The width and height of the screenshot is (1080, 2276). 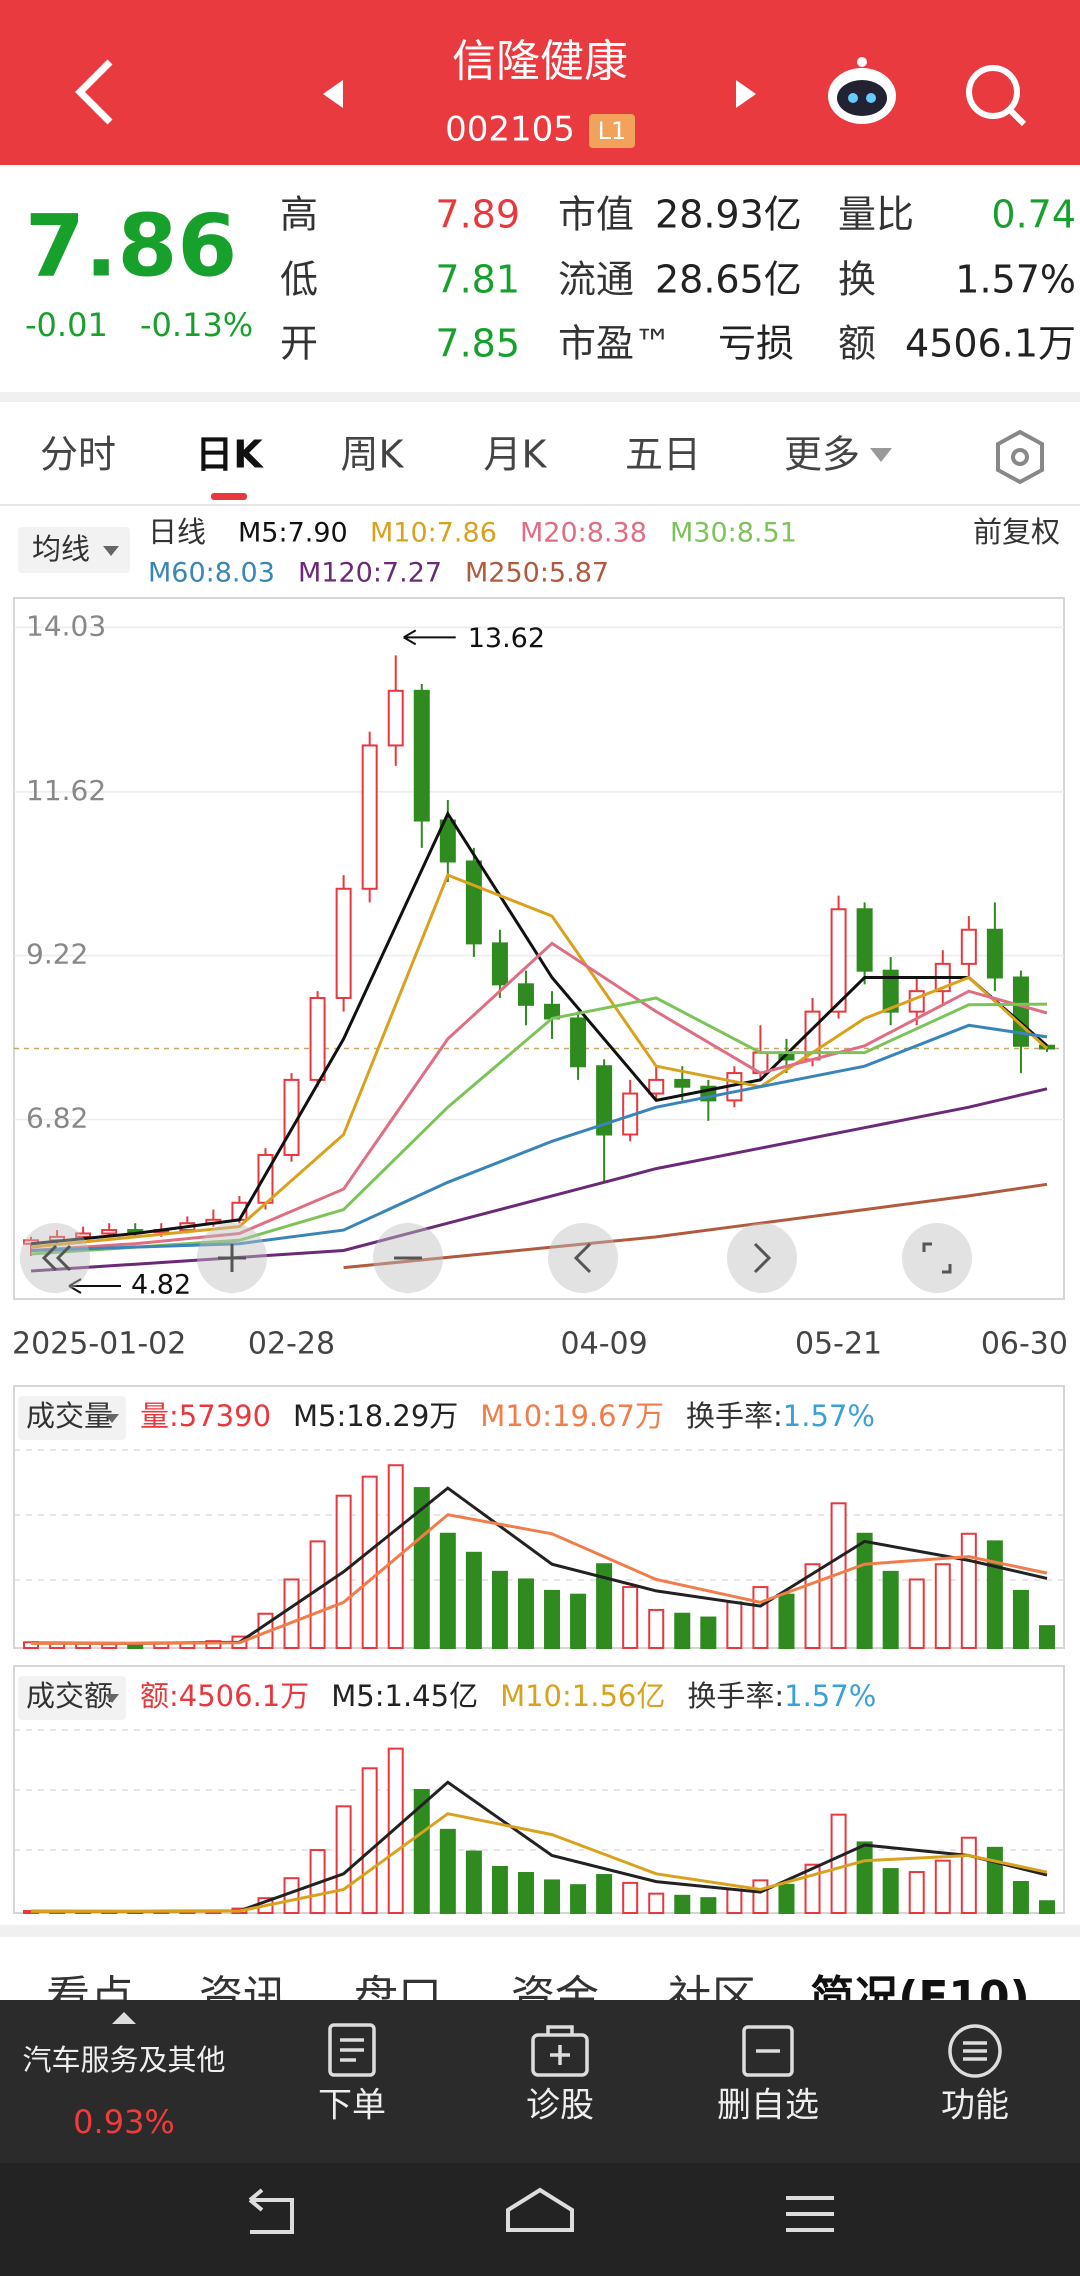 What do you see at coordinates (94, 92) in the screenshot?
I see `back-button` at bounding box center [94, 92].